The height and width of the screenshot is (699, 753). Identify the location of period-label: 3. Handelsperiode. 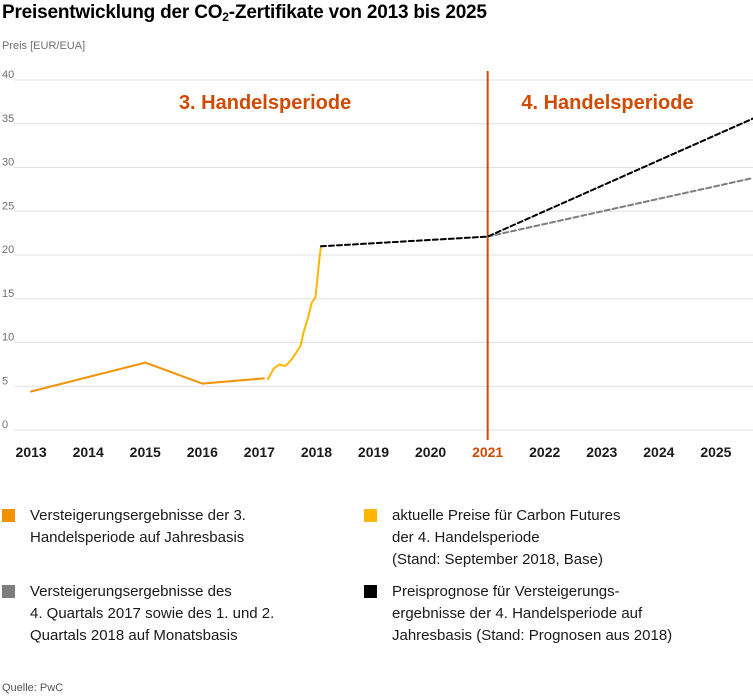
(265, 103).